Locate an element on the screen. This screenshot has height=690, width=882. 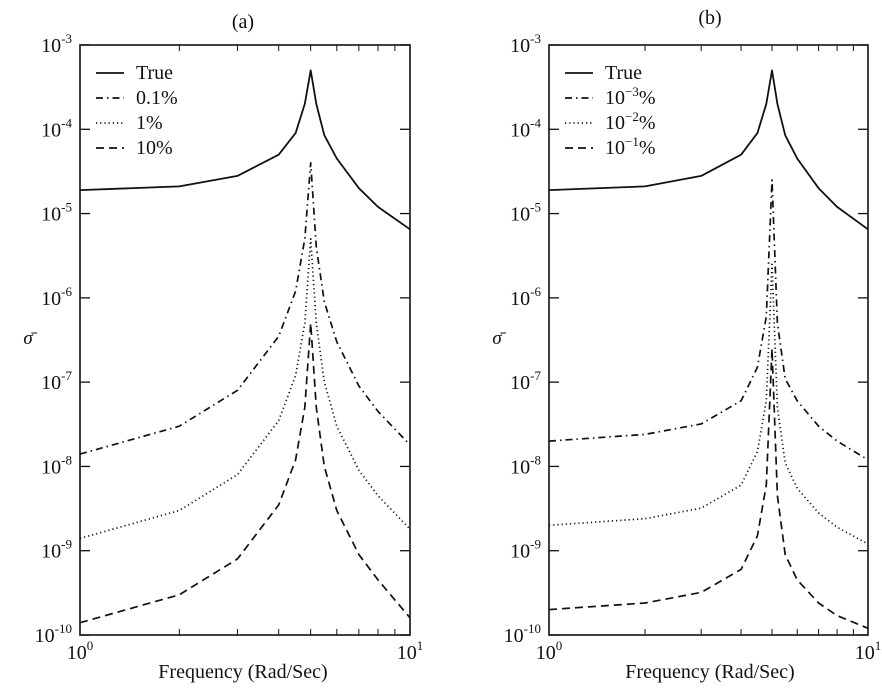
legend-label-2: 10−3% is located at coordinates (630, 96).